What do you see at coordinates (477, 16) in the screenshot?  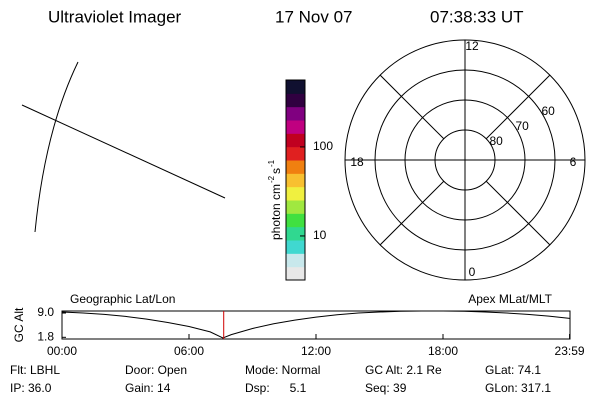 I see `time: 07:38:33 UT` at bounding box center [477, 16].